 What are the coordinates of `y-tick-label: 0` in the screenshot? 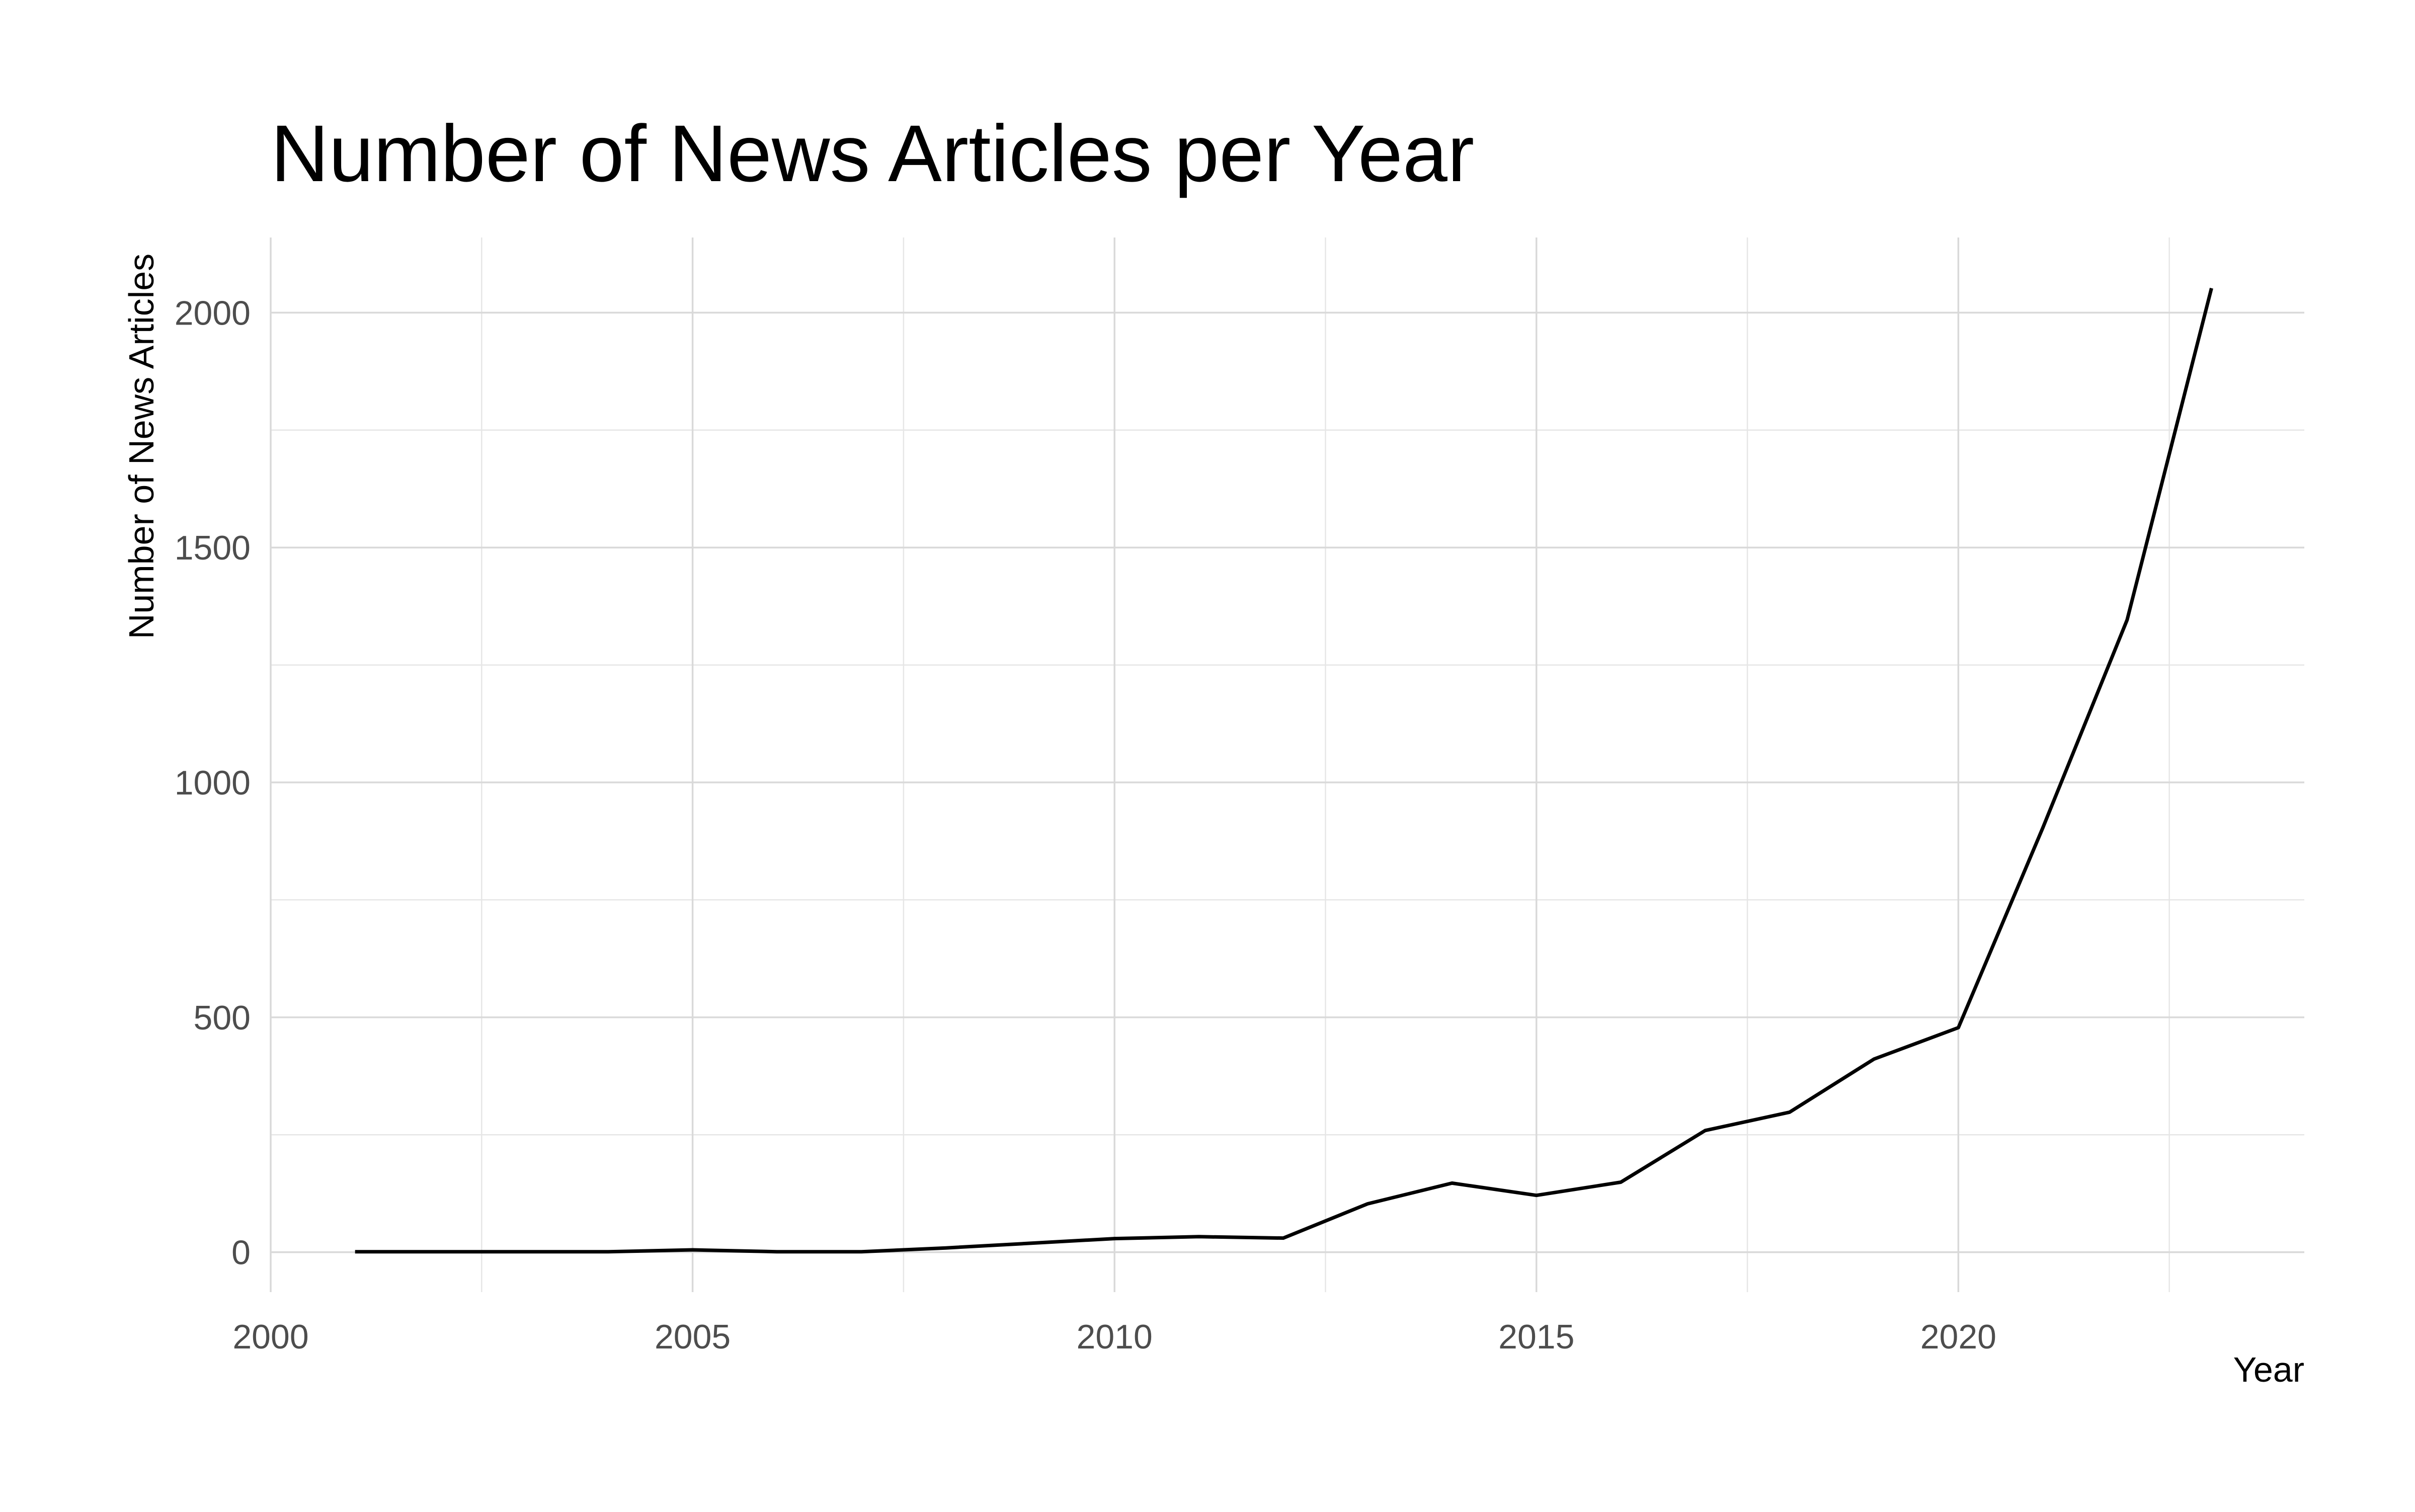 It's located at (241, 1253).